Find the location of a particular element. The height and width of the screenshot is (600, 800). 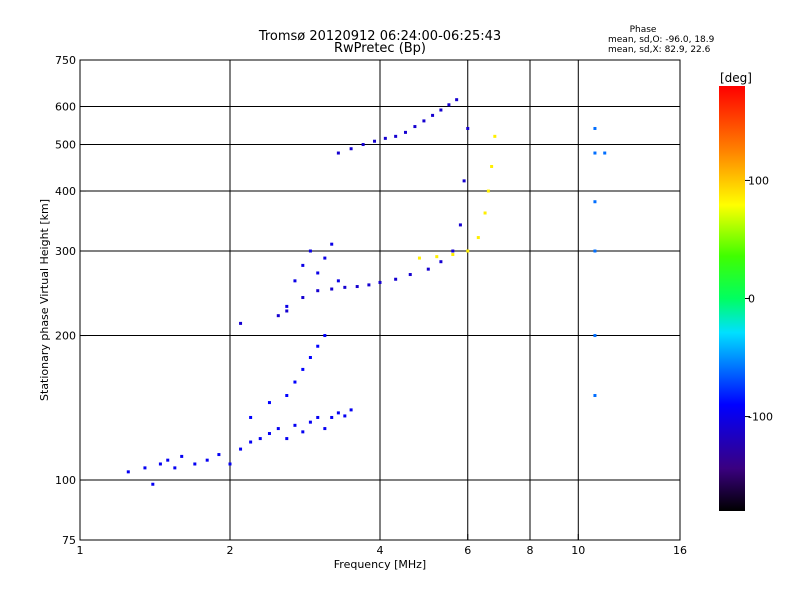

x-tick-label: 16 is located at coordinates (680, 550).